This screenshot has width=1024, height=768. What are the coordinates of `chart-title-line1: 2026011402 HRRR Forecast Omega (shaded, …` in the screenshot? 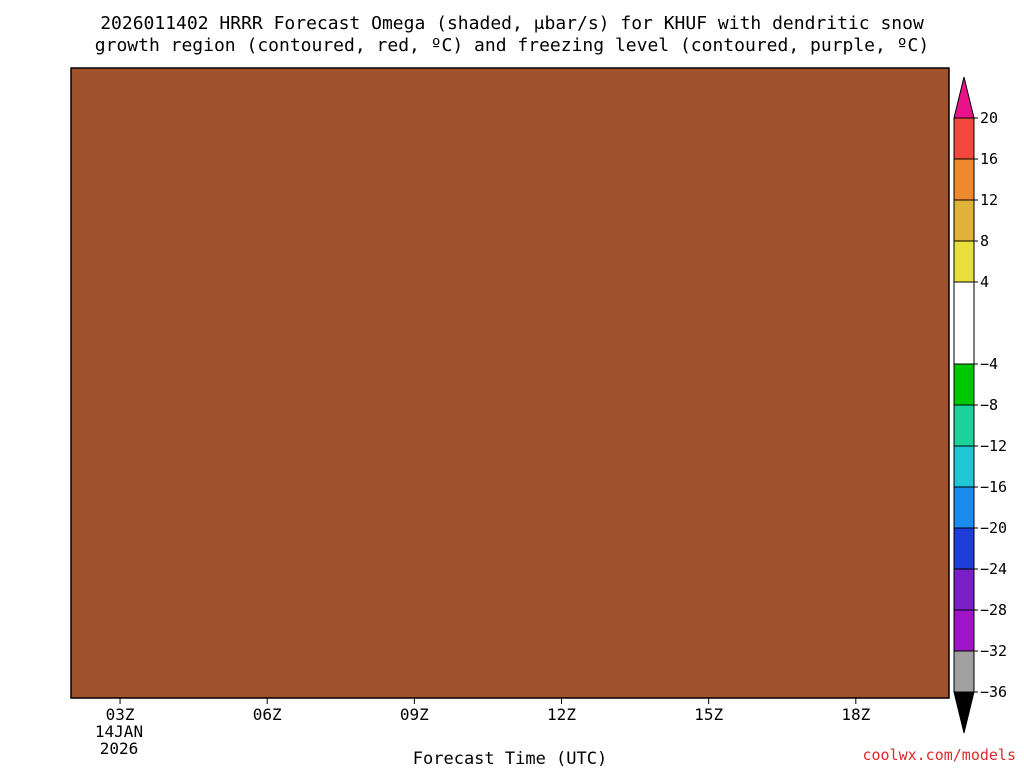 It's located at (512, 23).